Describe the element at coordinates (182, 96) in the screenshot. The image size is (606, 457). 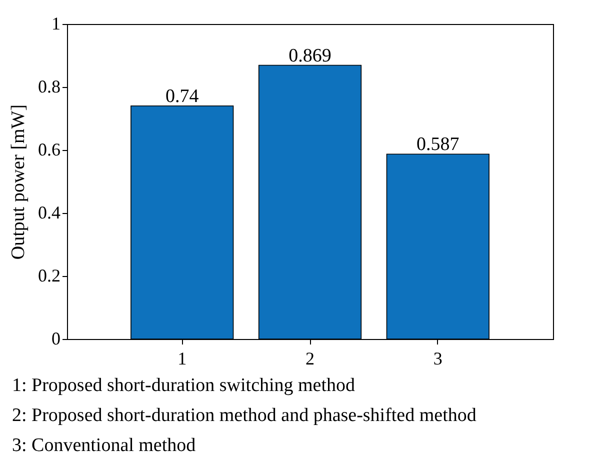
I see `data-label: 0.74` at that location.